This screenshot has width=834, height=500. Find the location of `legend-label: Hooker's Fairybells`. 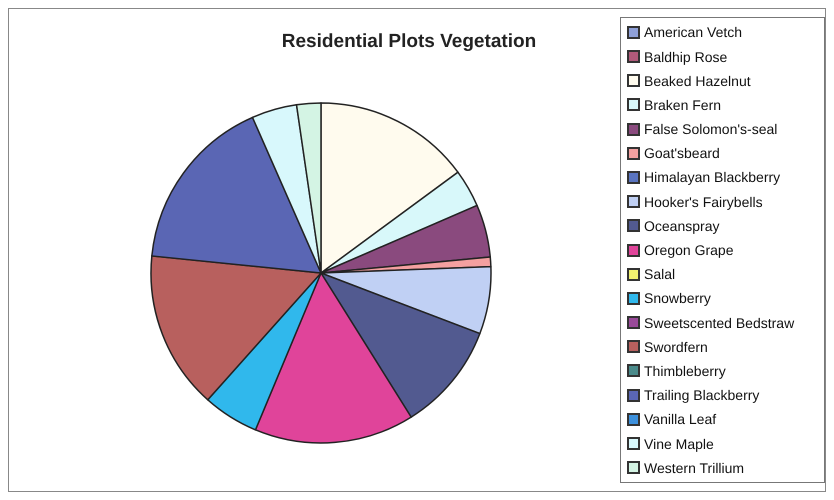

legend-label: Hooker's Fairybells is located at coordinates (703, 202).